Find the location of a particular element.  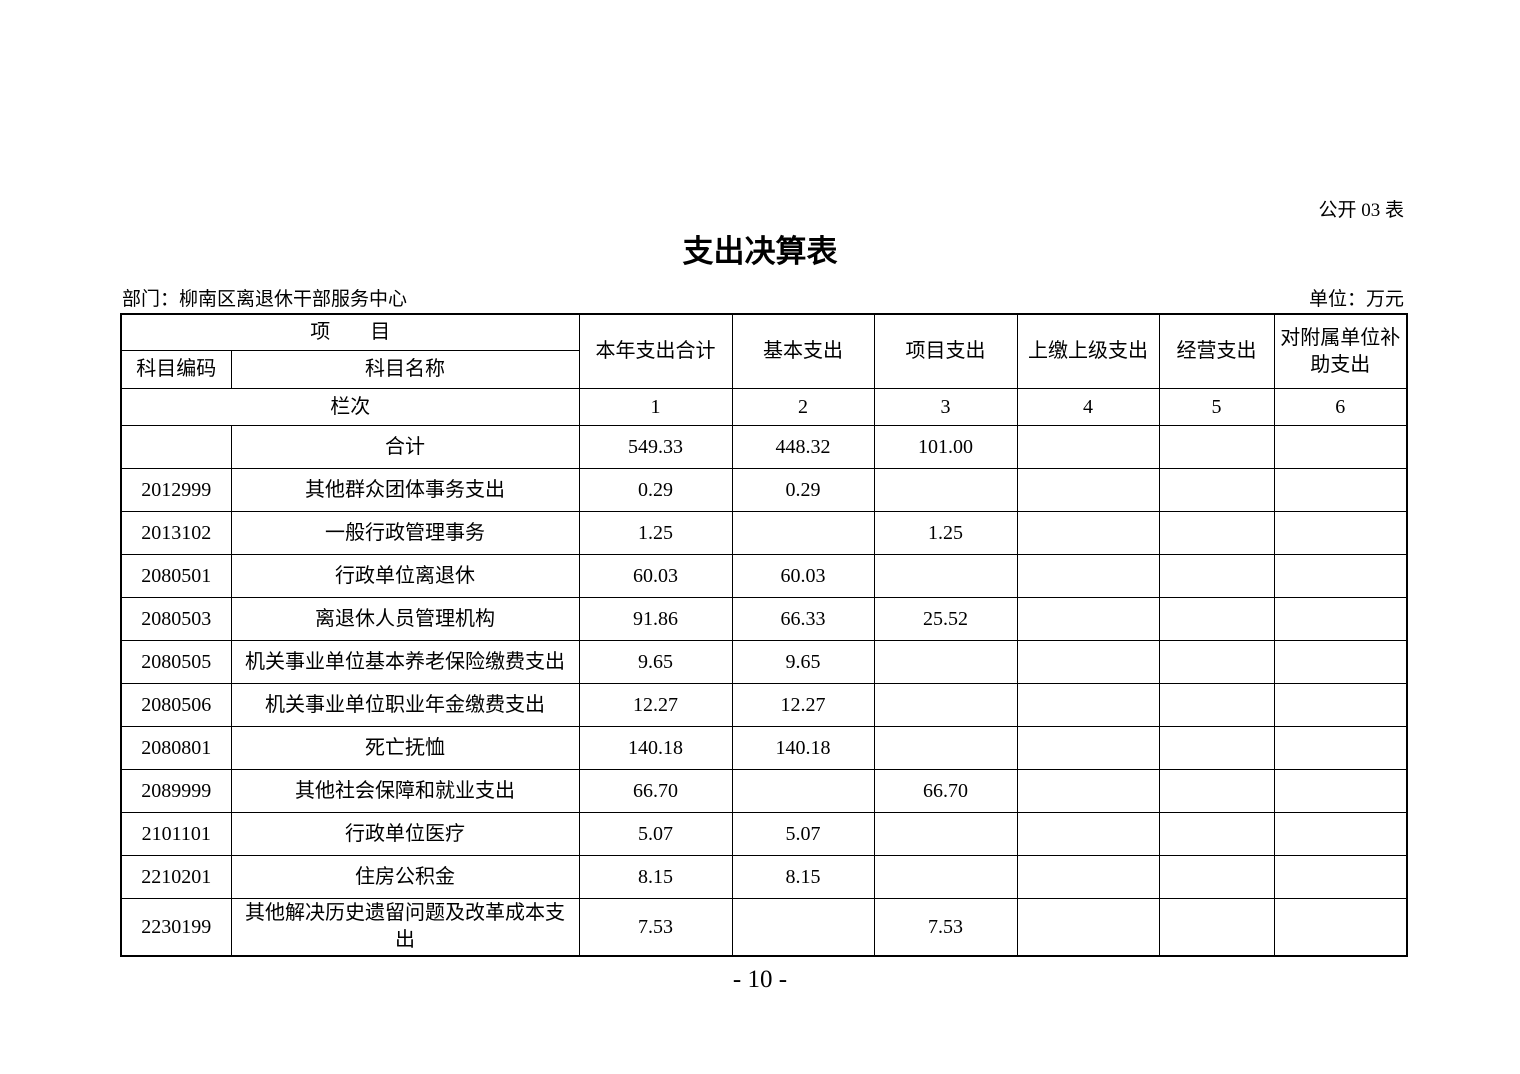

table-row: 2013102 一般行政管理事务 1.25 1.25 is located at coordinates (764, 533).